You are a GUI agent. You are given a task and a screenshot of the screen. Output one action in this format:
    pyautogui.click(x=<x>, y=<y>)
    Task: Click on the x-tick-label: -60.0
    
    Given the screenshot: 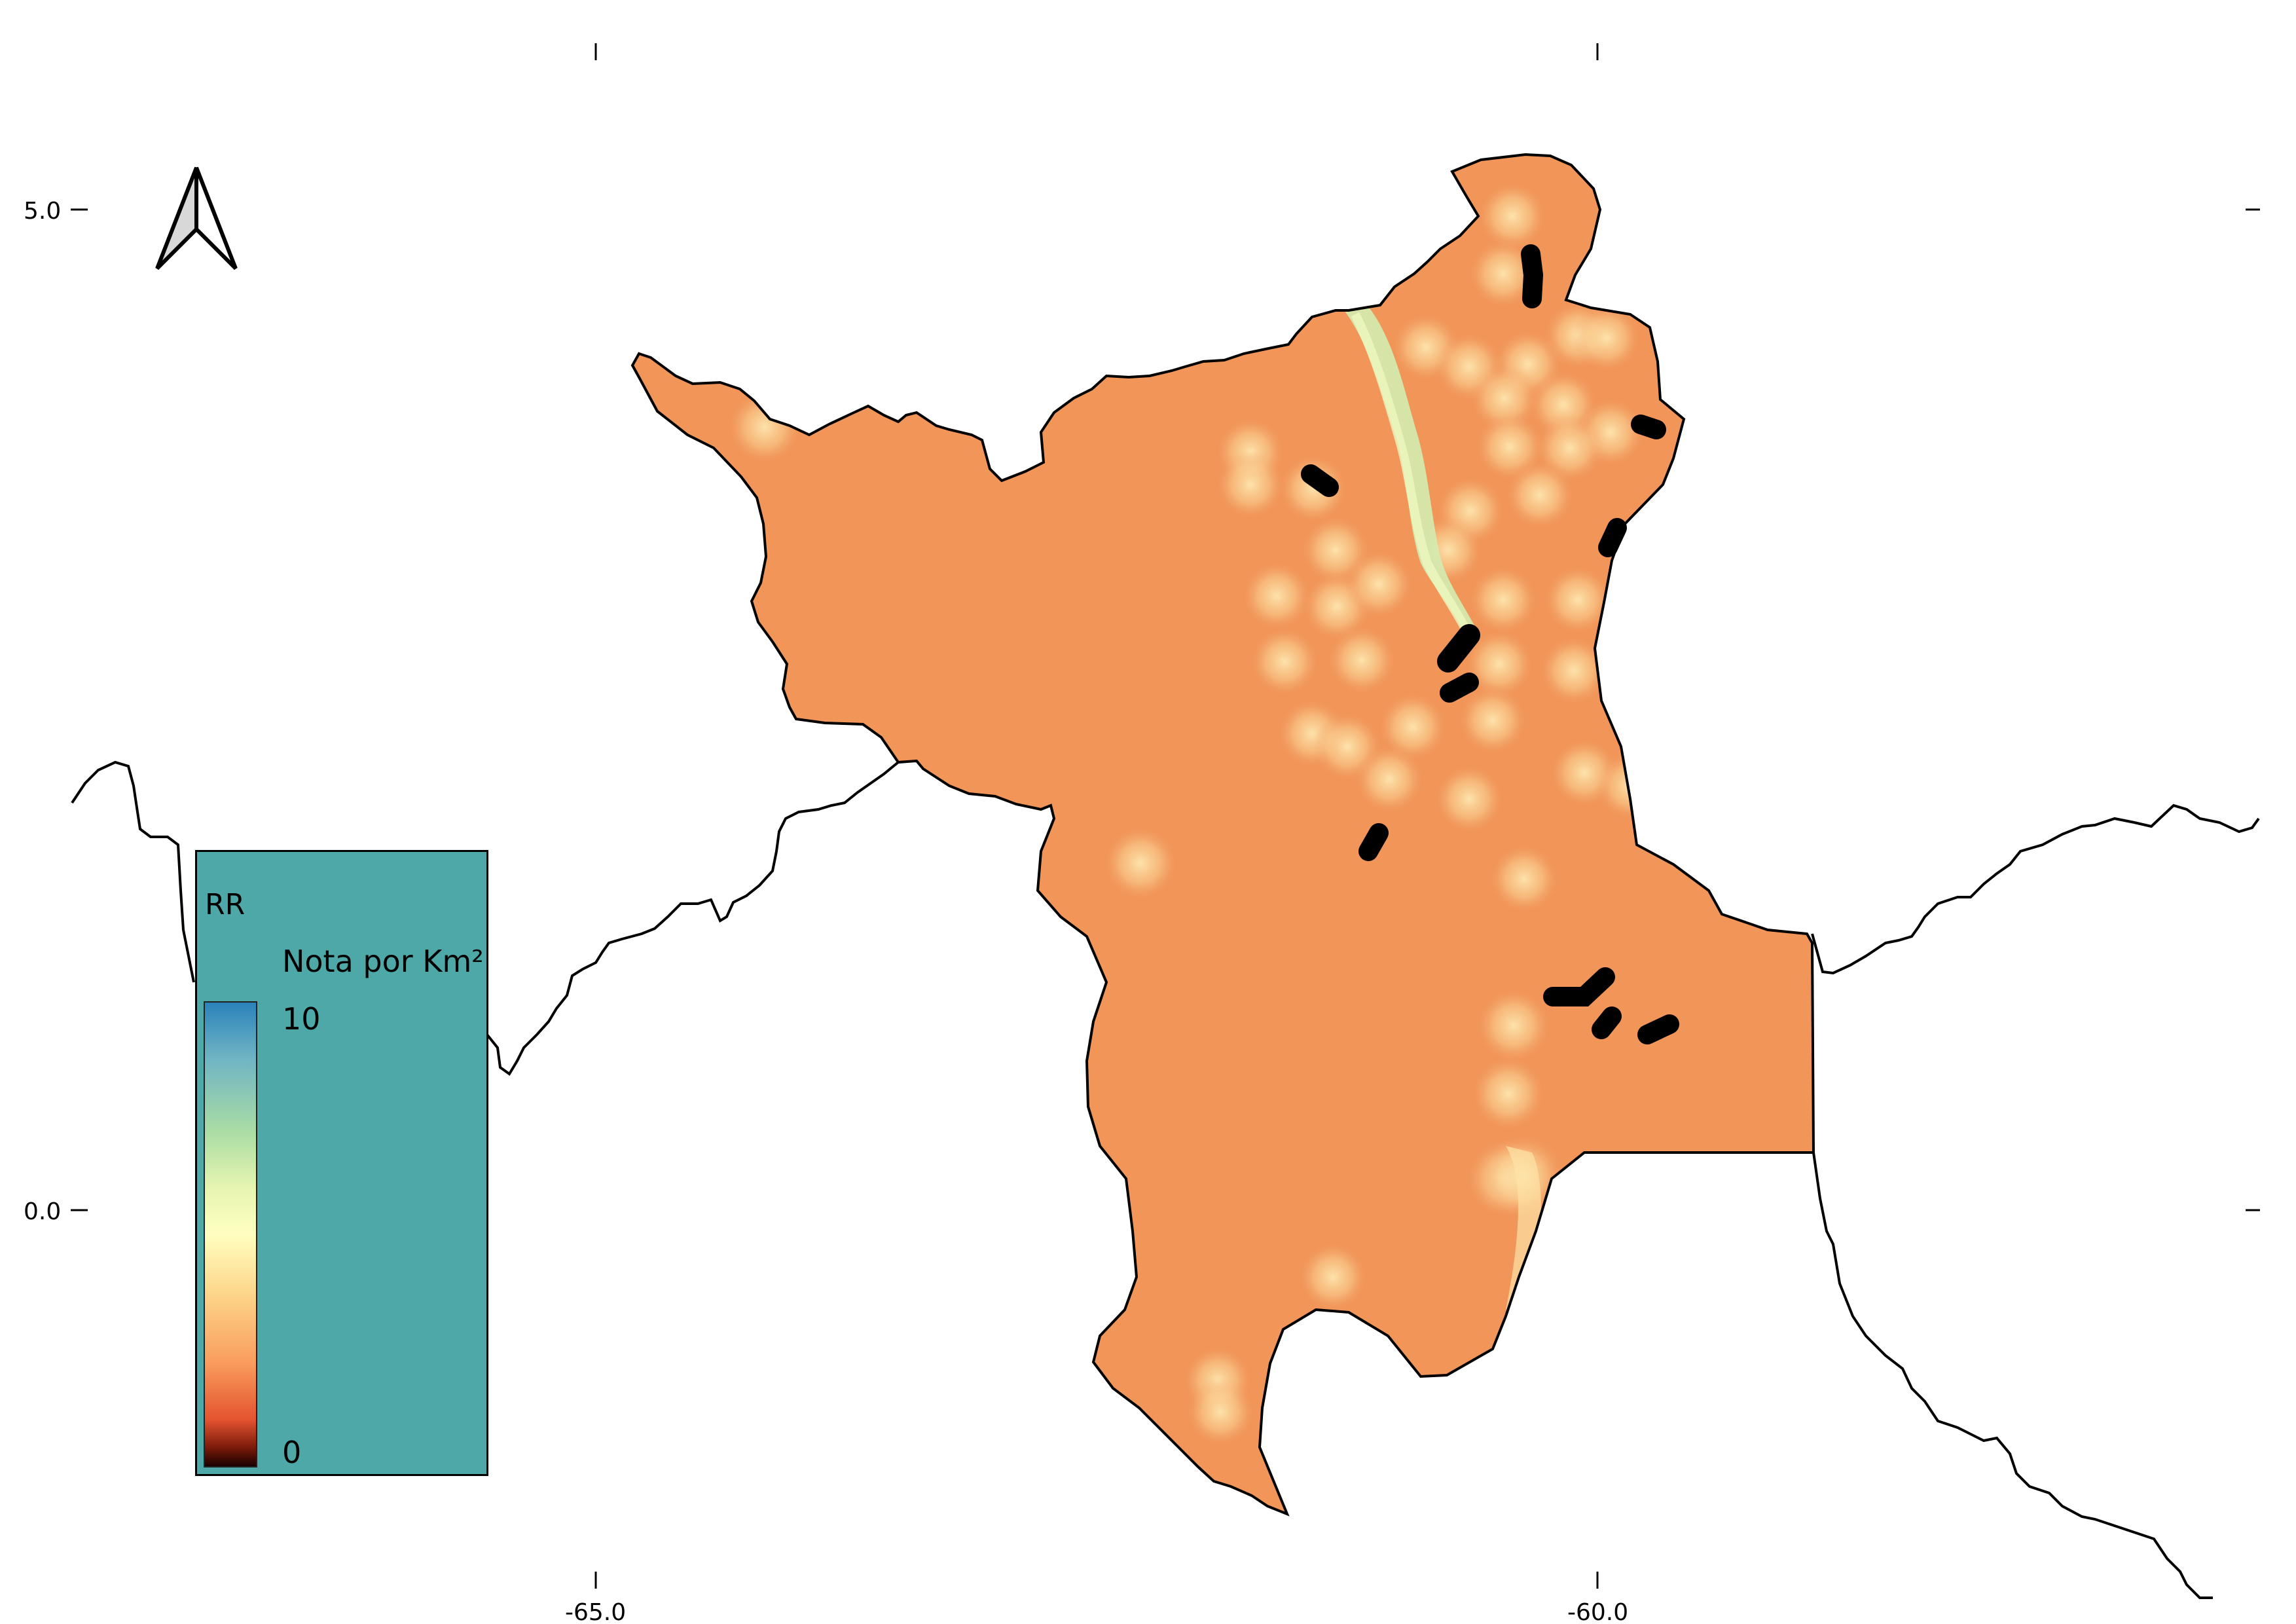 What is the action you would take?
    pyautogui.click(x=1597, y=1611)
    